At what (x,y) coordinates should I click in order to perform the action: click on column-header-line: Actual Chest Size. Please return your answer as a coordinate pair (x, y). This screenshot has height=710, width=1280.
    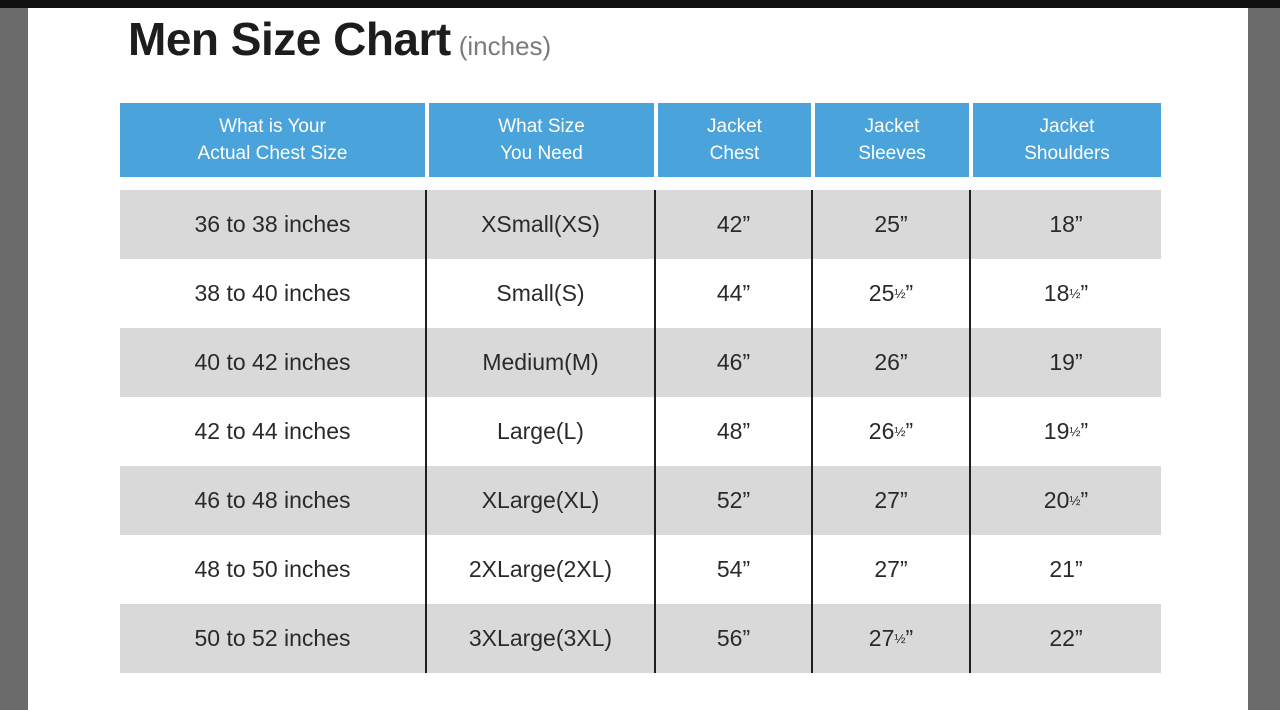
    Looking at the image, I should click on (272, 153).